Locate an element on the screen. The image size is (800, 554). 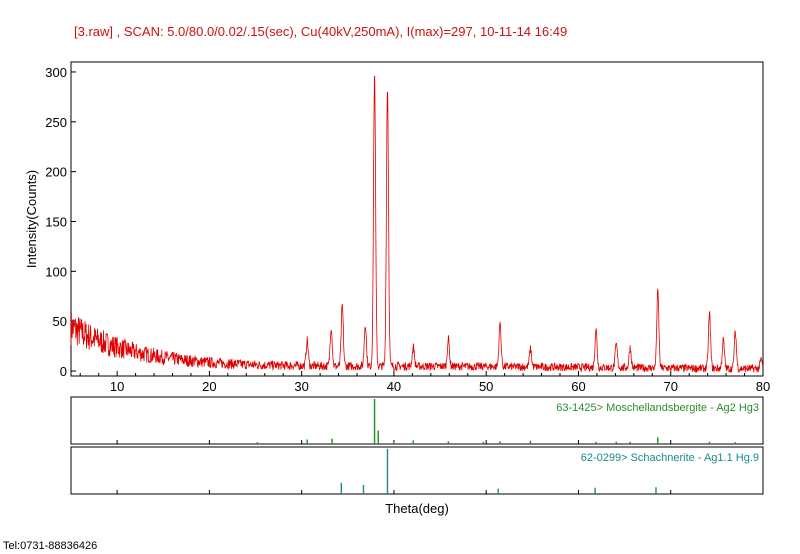
y-tick-label: 50 is located at coordinates (60, 321).